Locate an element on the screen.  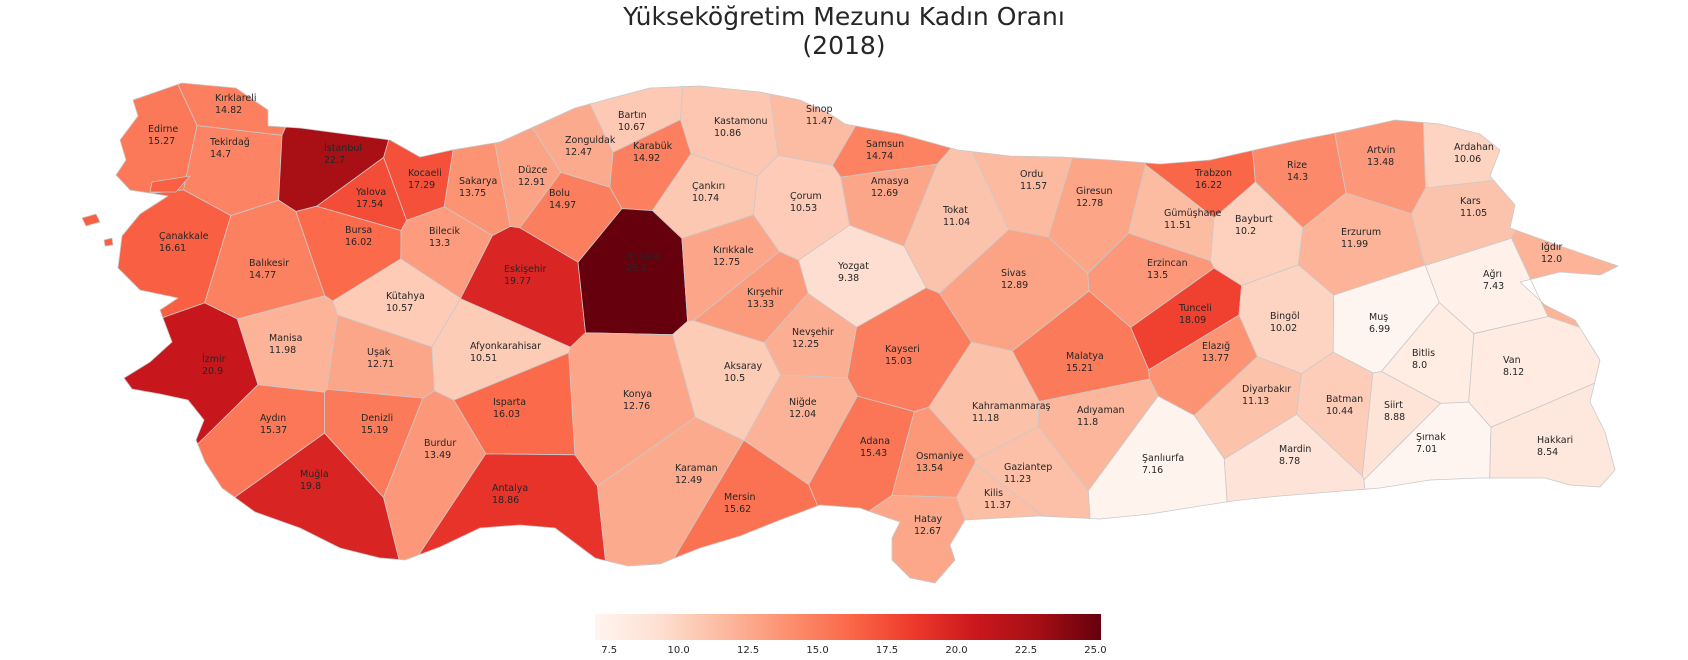
province-value-label: 10.51 is located at coordinates (483, 358).